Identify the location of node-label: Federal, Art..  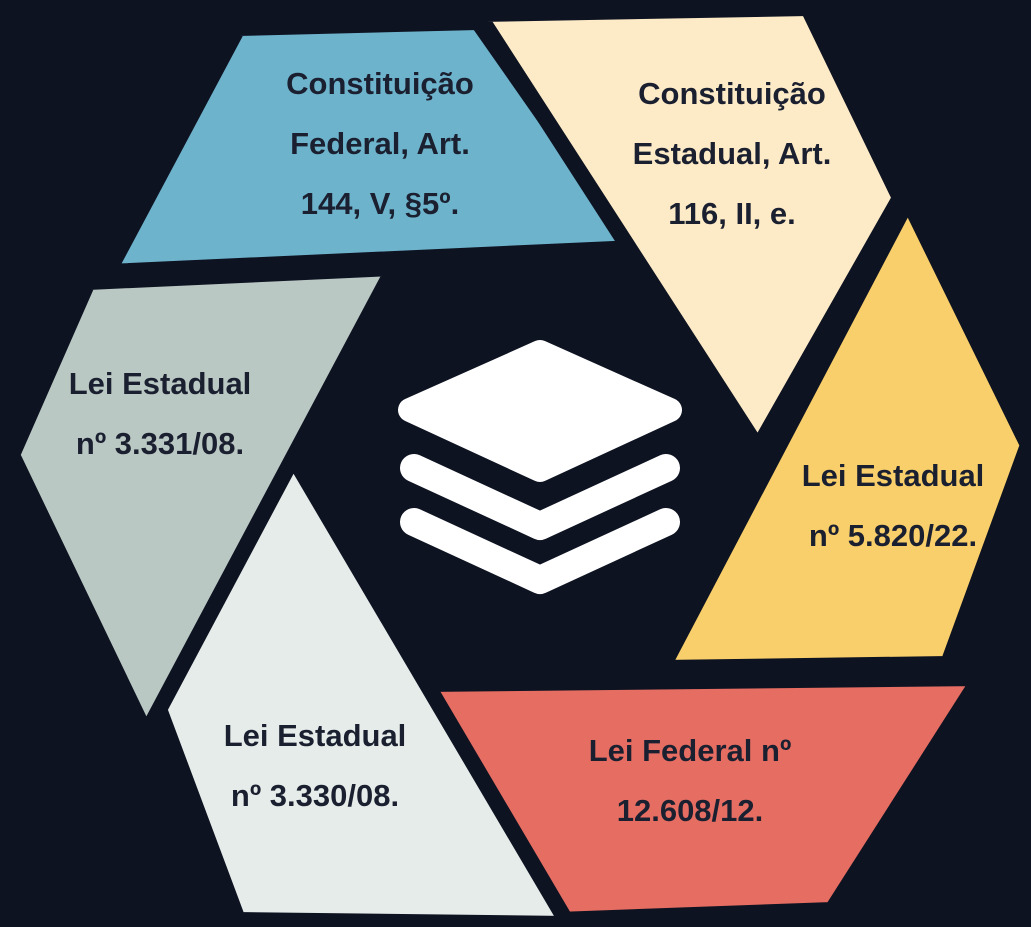
(380, 143).